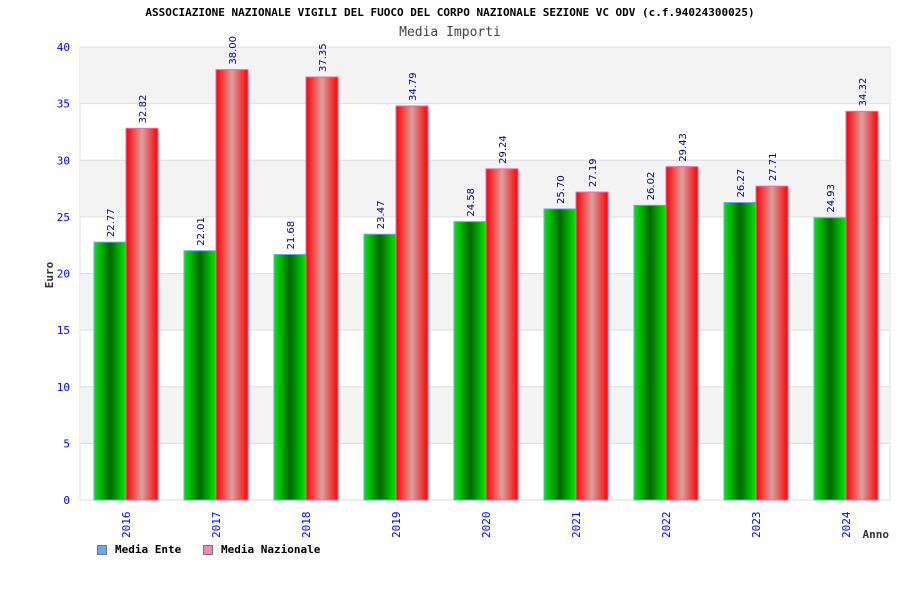  Describe the element at coordinates (381, 215) in the screenshot. I see `data-label: 23.47` at that location.